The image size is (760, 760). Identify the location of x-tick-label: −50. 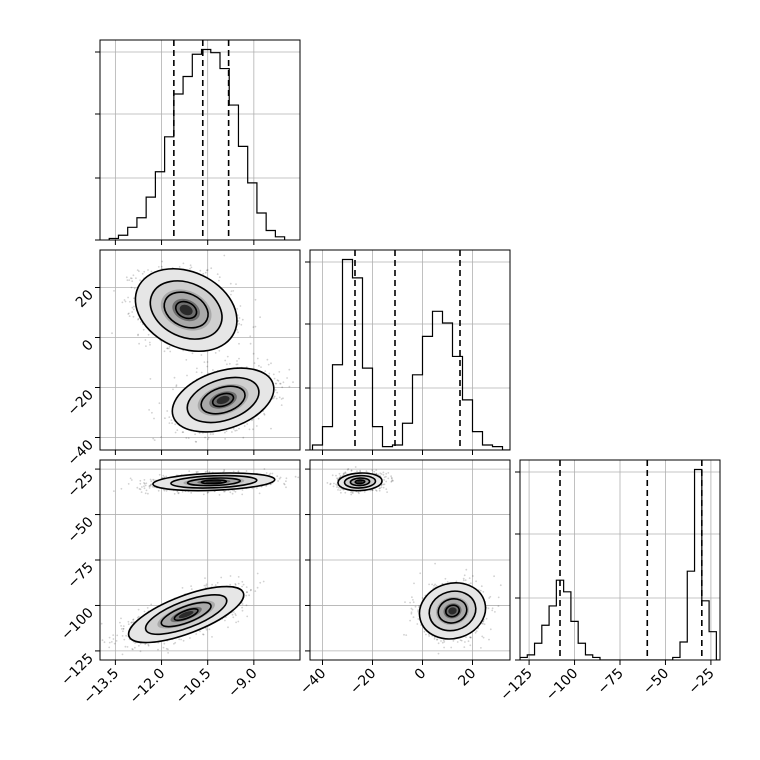
(656, 682).